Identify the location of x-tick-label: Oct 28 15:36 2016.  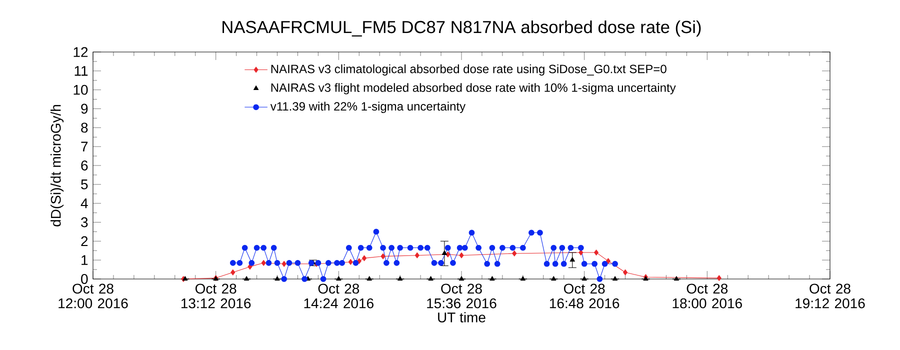
(461, 296).